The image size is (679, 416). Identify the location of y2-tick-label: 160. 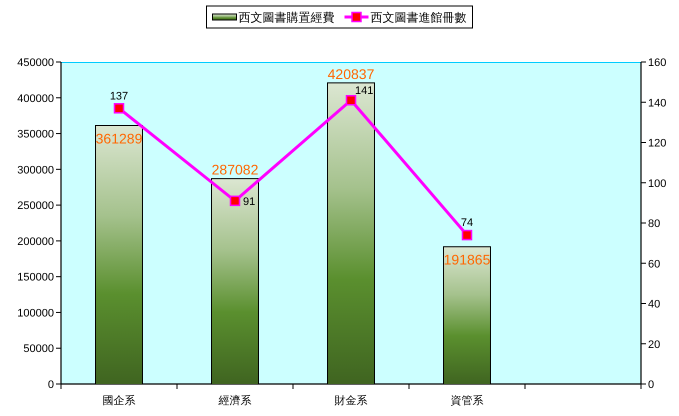
(657, 63).